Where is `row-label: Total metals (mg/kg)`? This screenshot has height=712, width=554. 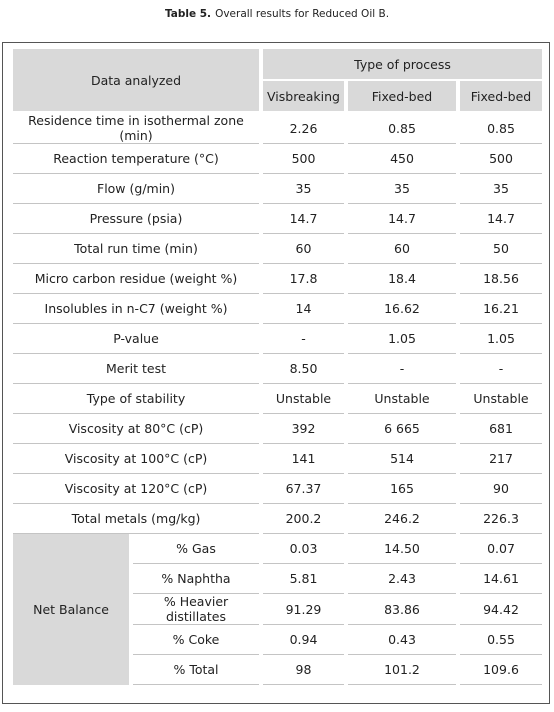 row-label: Total metals (mg/kg) is located at coordinates (136, 519).